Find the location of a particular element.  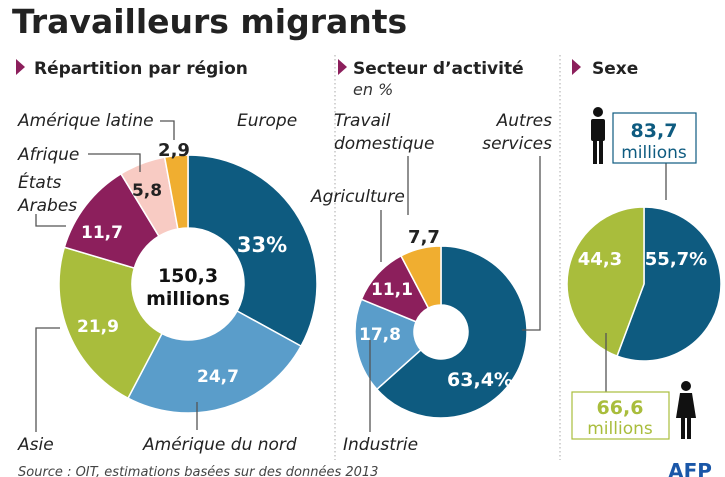

label-amerique-du-nord: Amérique du nord is located at coordinates (219, 445).